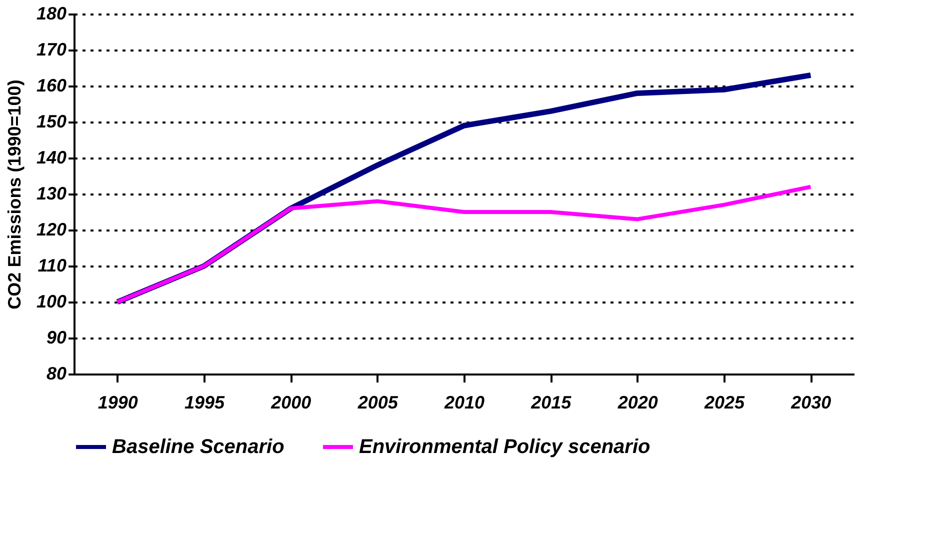 This screenshot has height=549, width=950. What do you see at coordinates (51, 50) in the screenshot?
I see `y-tick-label: 170` at bounding box center [51, 50].